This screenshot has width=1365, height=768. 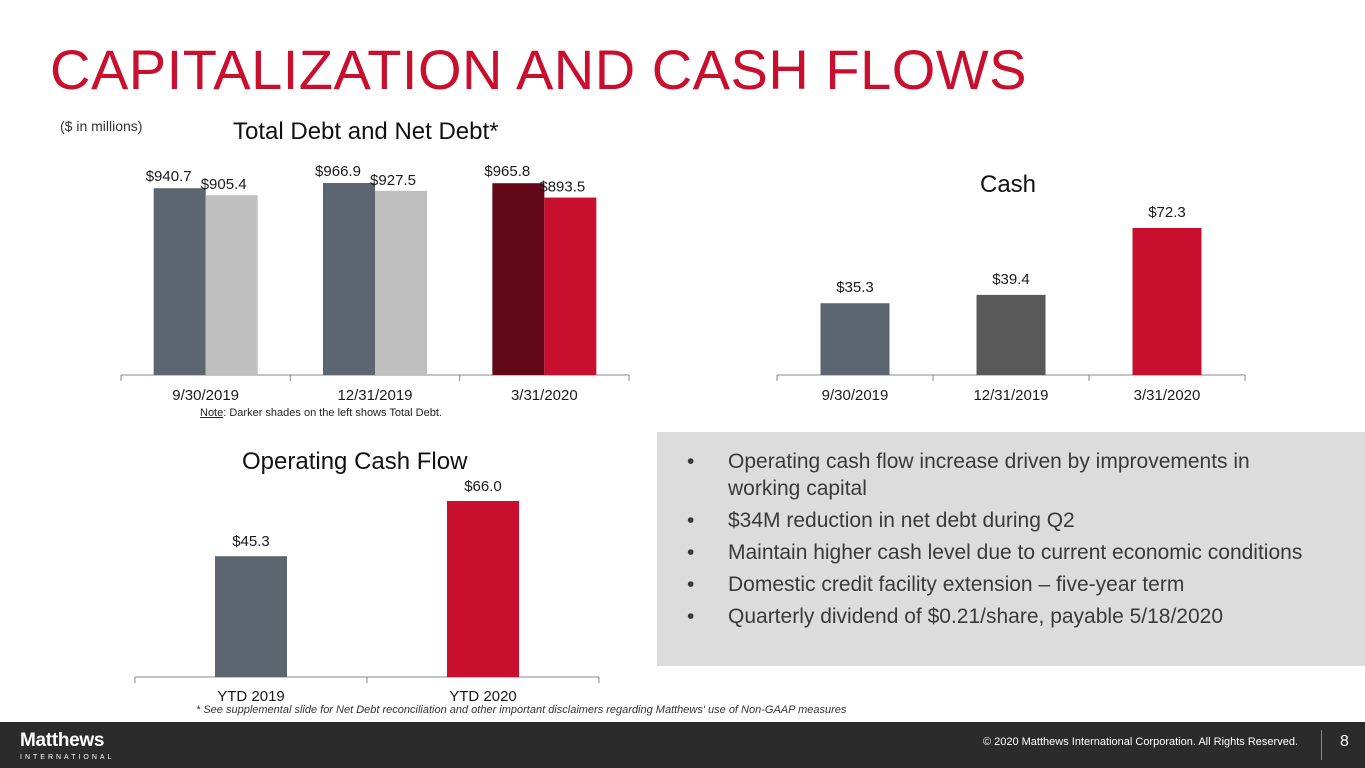 I want to click on slide-title: CAPITALIZATION AND CASH FLOWS, so click(x=538, y=69).